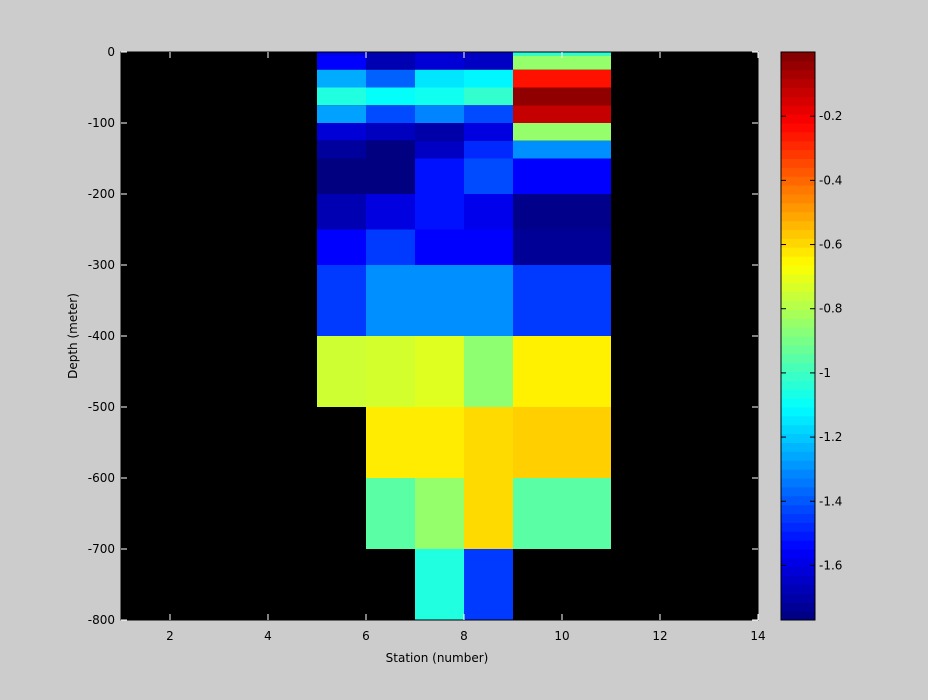 Image resolution: width=928 pixels, height=700 pixels. I want to click on colorbar-tick-label: -1.2, so click(830, 437).